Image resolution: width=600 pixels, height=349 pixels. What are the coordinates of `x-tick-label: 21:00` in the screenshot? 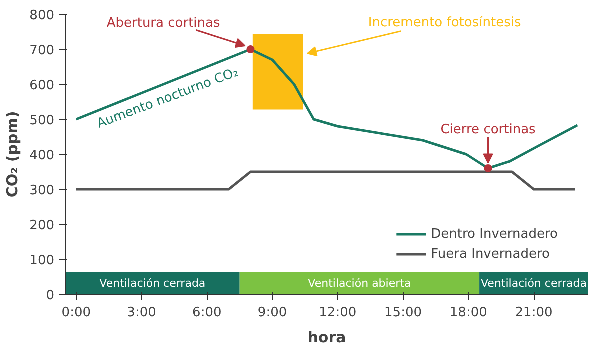 It's located at (534, 313).